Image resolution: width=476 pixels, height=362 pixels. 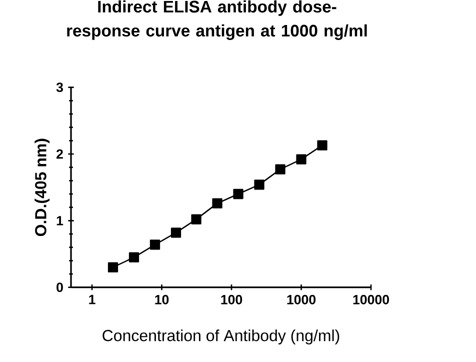 What do you see at coordinates (59, 87) in the screenshot?
I see `y-tick-label: 3` at bounding box center [59, 87].